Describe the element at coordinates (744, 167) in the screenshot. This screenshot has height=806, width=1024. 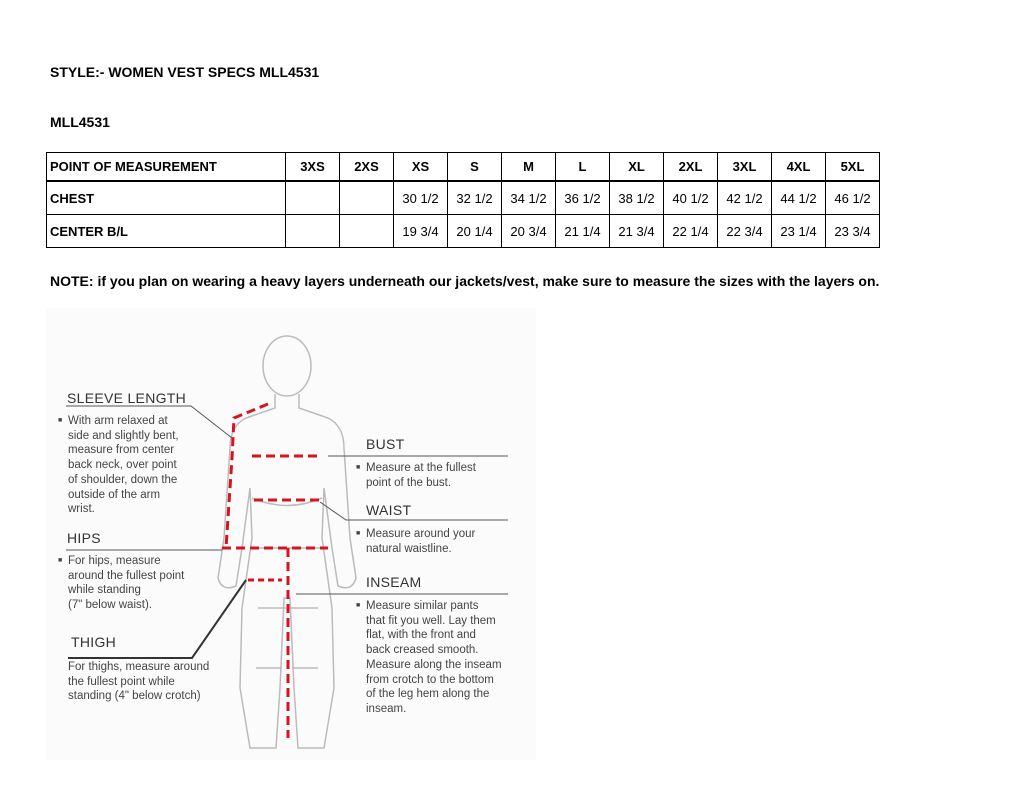
I see `header-cell: 3XL` at that location.